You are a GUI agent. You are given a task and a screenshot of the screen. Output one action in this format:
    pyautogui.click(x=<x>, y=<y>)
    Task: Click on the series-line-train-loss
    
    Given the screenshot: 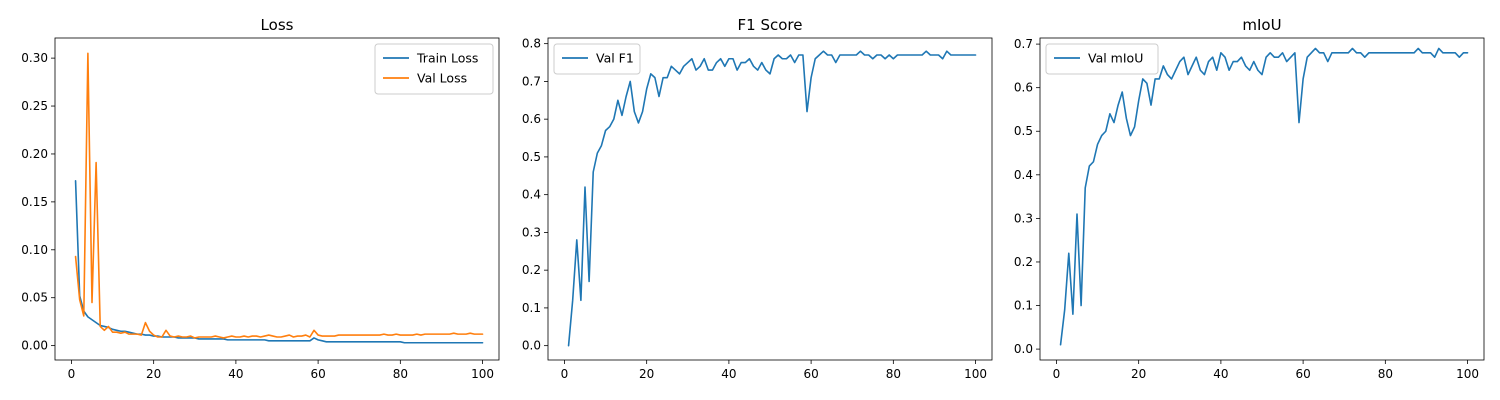 What is the action you would take?
    pyautogui.click(x=279, y=261)
    